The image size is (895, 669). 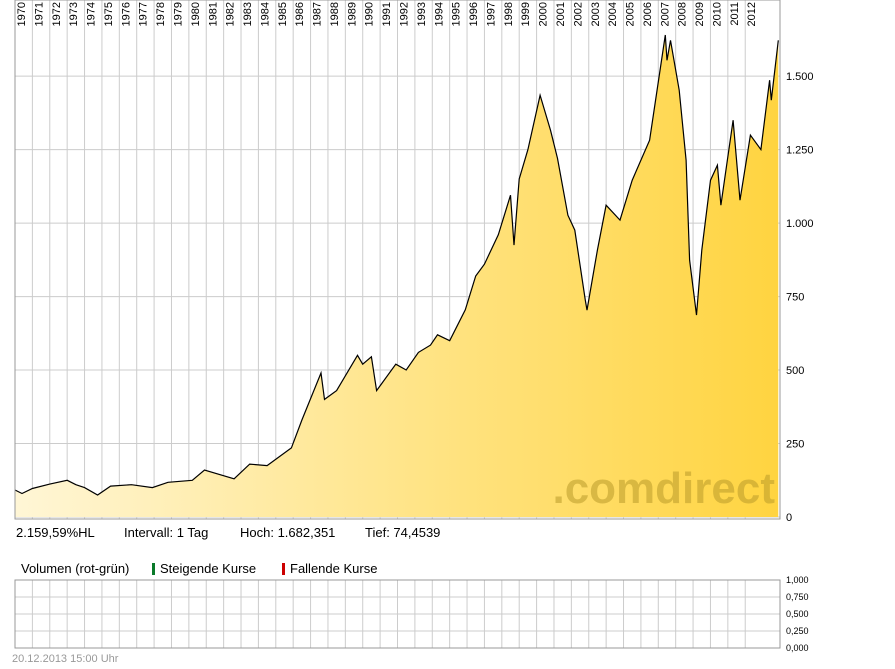 I want to click on x-tick-label: 1971, so click(x=39, y=14).